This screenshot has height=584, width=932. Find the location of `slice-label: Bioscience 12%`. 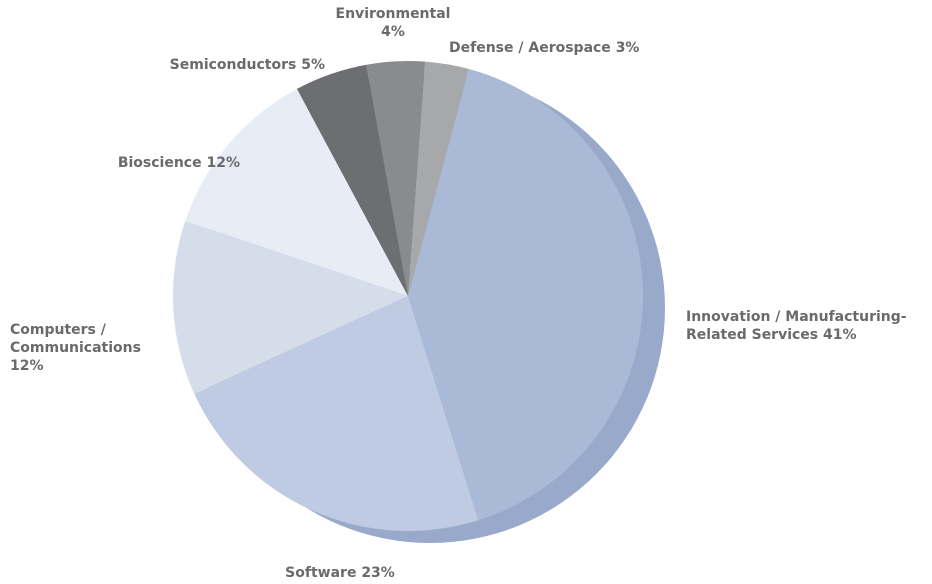

slice-label: Bioscience 12% is located at coordinates (150, 163).